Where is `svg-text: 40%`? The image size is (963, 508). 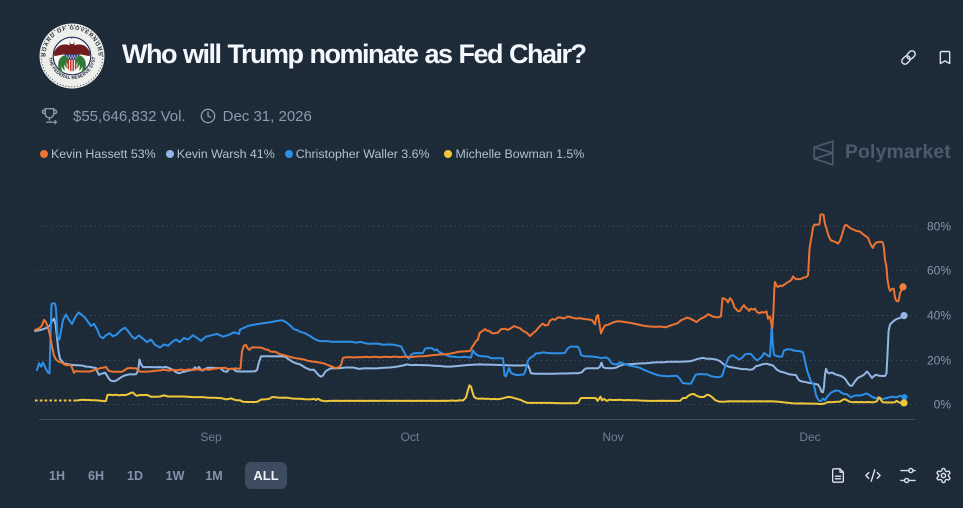 svg-text: 40% is located at coordinates (939, 316).